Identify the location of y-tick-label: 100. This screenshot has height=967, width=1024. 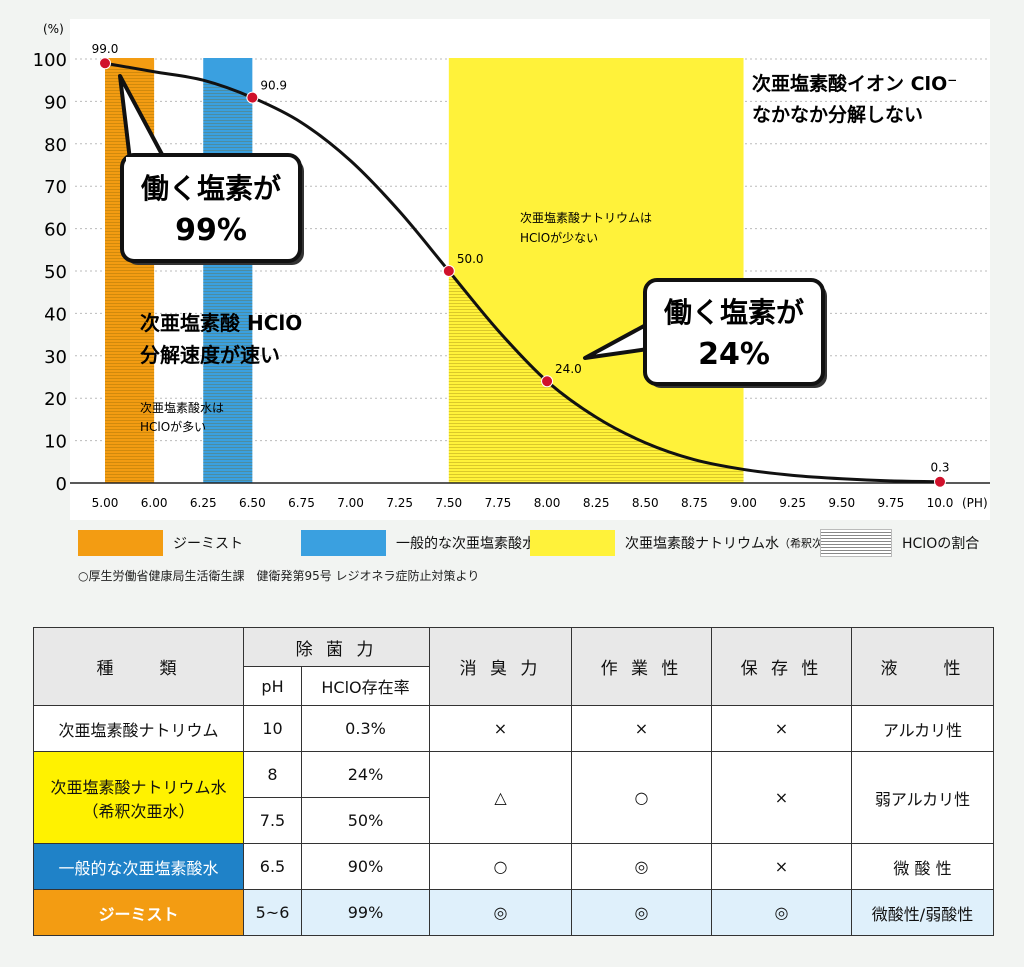
(50, 60).